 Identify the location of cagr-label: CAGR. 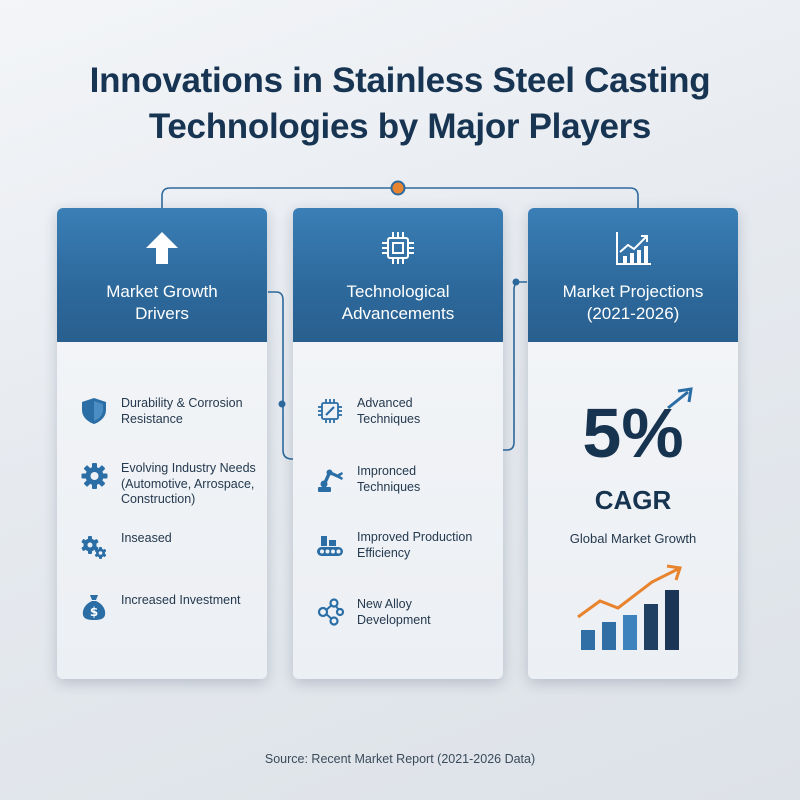
(633, 500).